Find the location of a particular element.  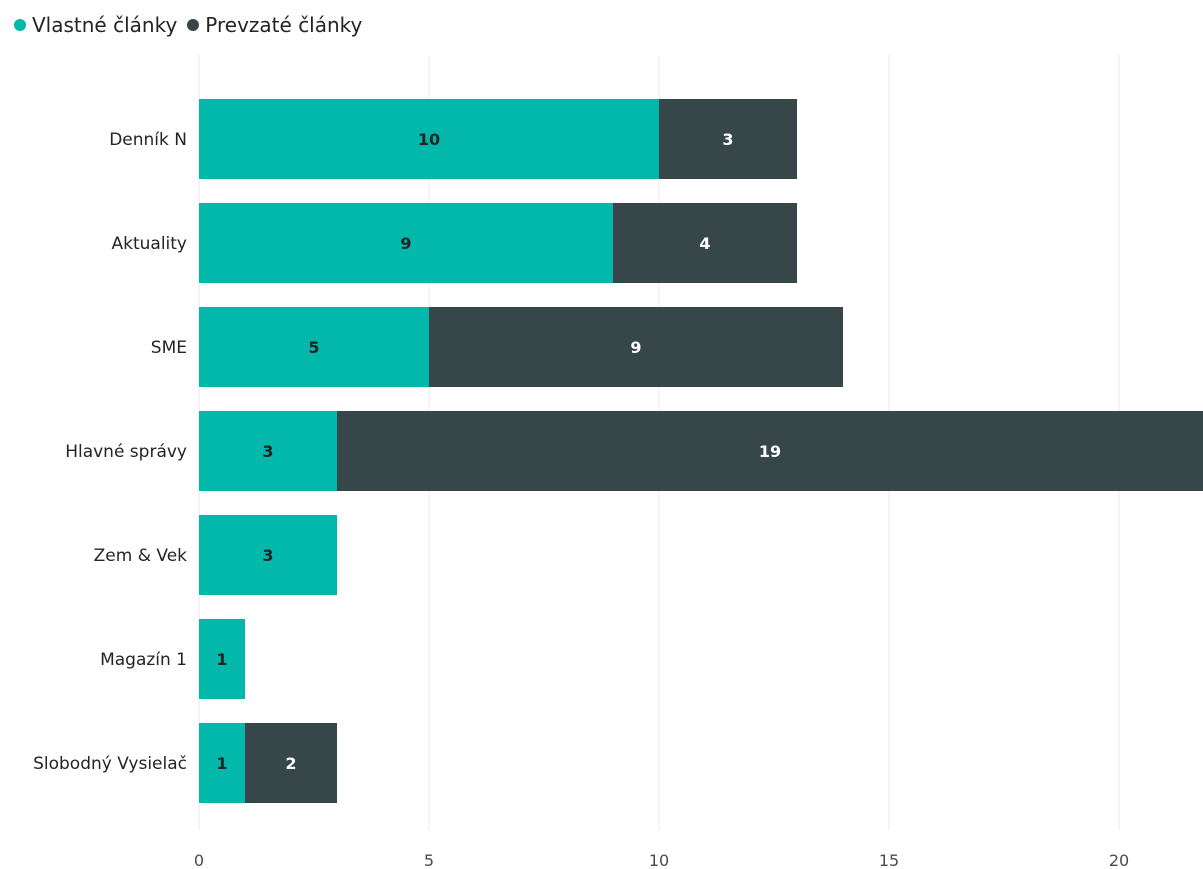

bar-data-label: 19 is located at coordinates (770, 451).